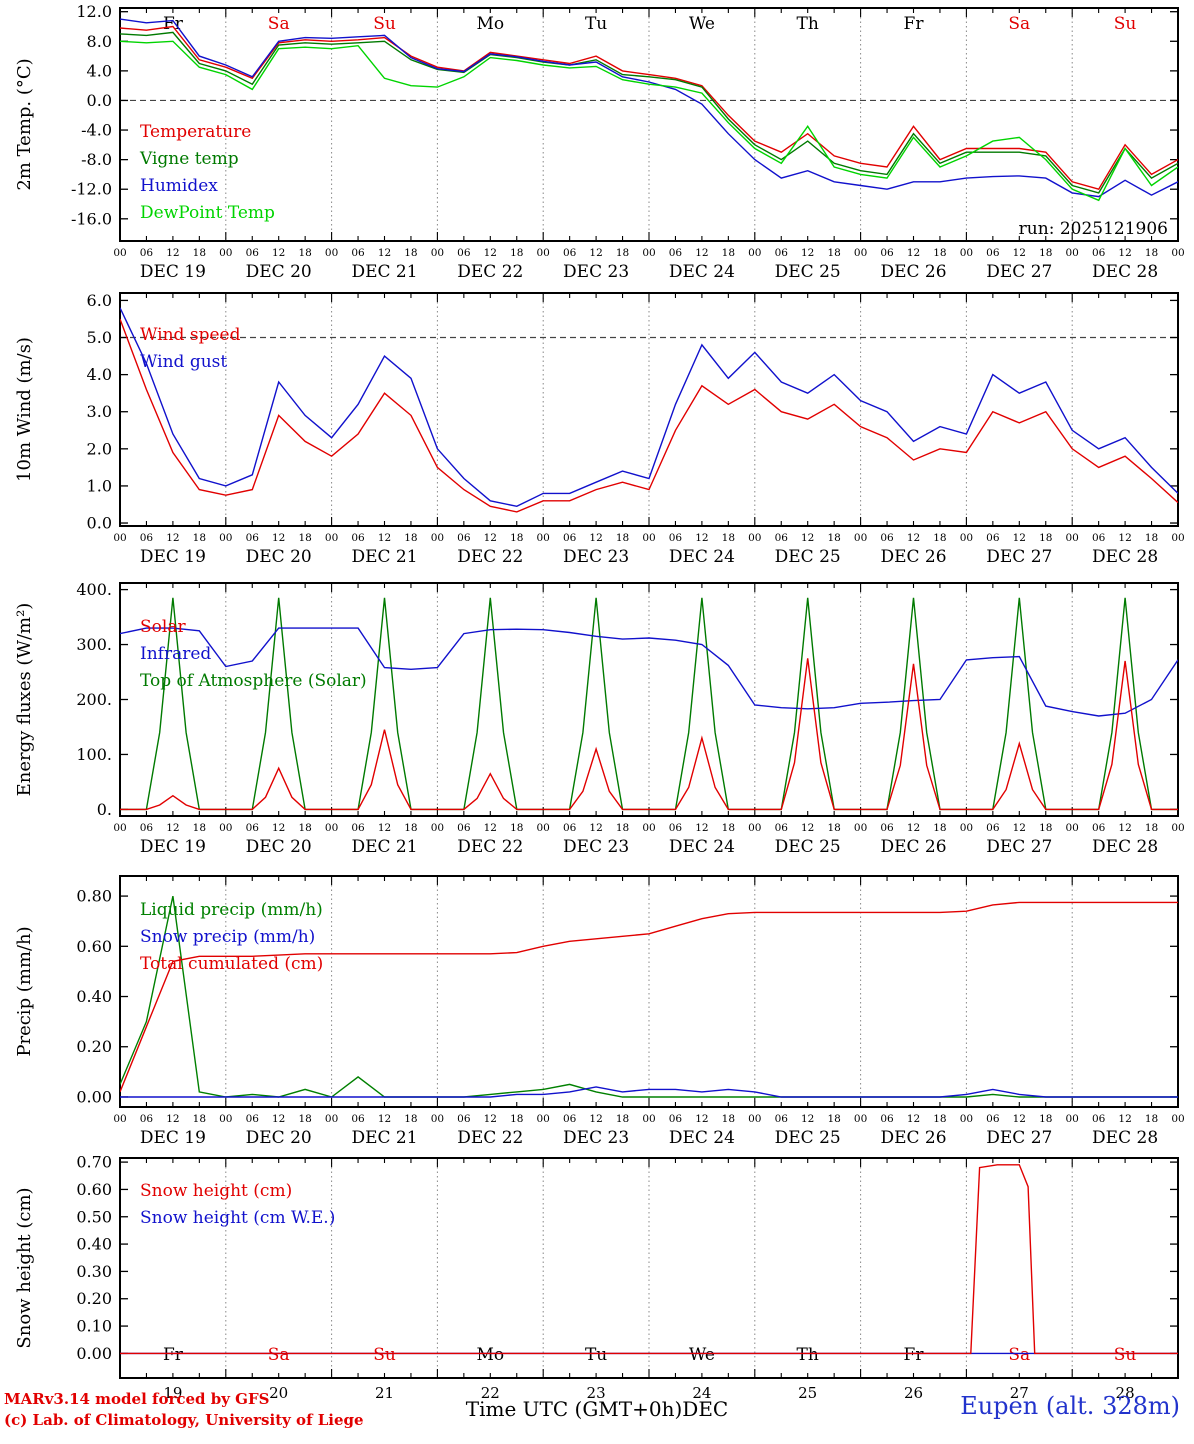 This screenshot has height=1444, width=1194. I want to click on series-solar, so click(649, 734).